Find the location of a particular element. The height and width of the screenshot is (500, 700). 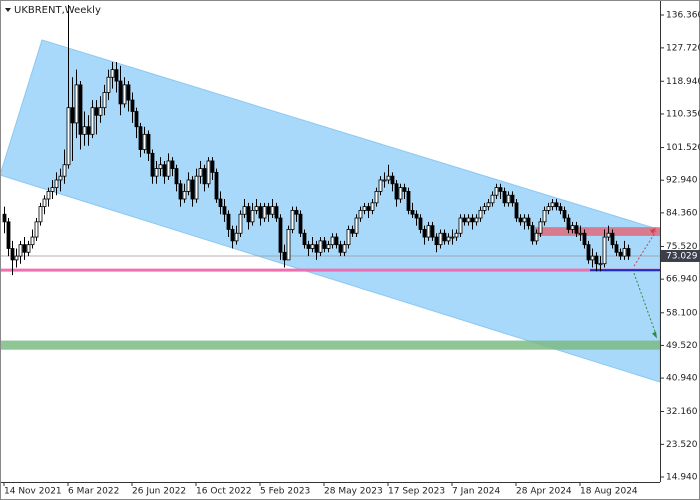

last-price-label: 73.029 is located at coordinates (682, 256).